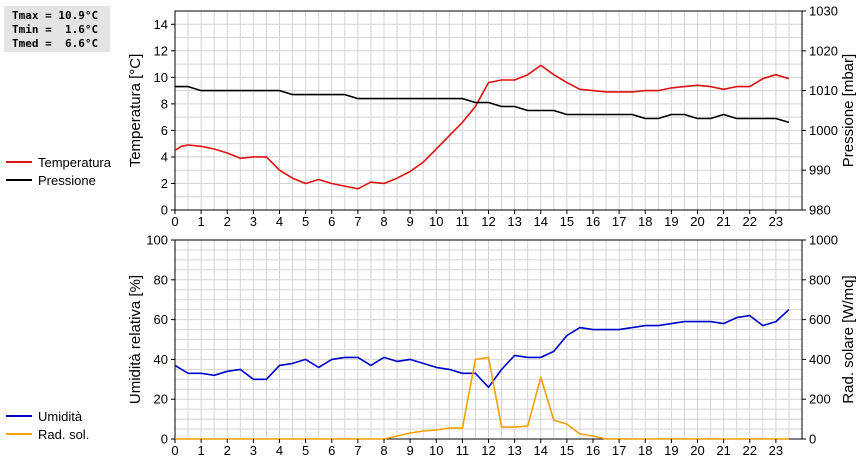 The height and width of the screenshot is (460, 860). What do you see at coordinates (55, 43) in the screenshot?
I see `tmed-text: Tmed = 6.6°C` at bounding box center [55, 43].